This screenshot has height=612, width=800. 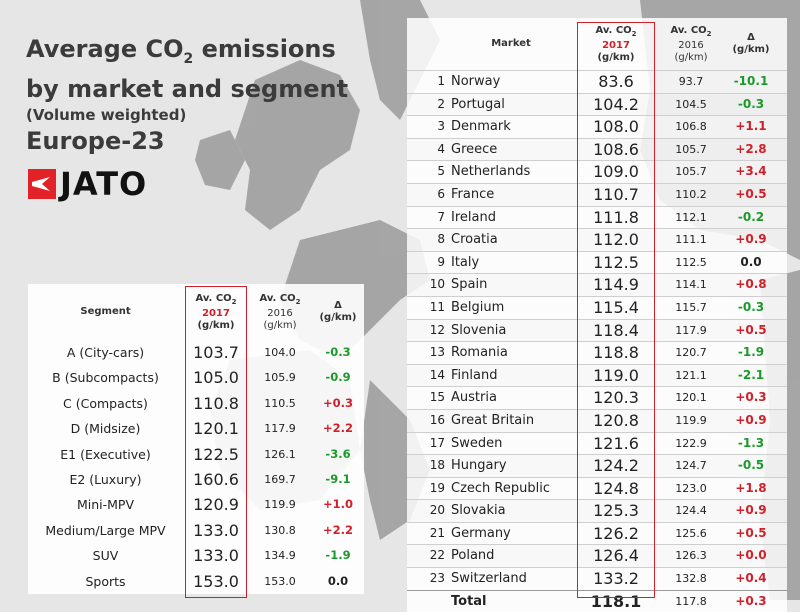 What do you see at coordinates (105, 581) in the screenshot?
I see `segment-name-cell: Sports` at bounding box center [105, 581].